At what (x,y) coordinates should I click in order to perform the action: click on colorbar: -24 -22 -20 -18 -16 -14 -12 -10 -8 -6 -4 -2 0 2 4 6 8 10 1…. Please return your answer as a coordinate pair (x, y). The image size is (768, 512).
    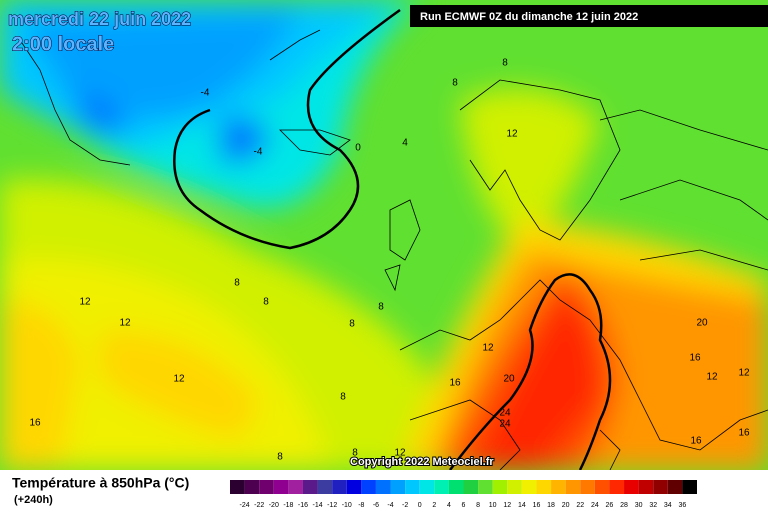
    Looking at the image, I should click on (463, 494).